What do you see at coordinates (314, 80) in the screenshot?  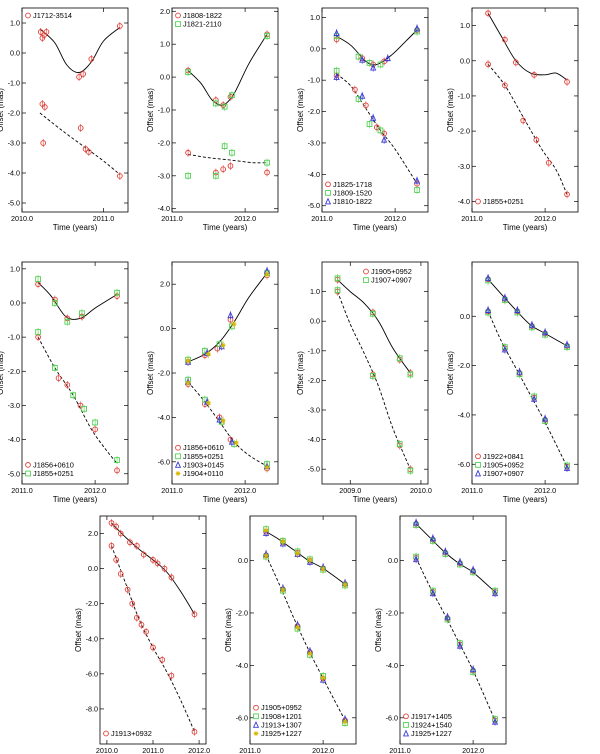 I see `y-tick-label: -1.0` at bounding box center [314, 80].